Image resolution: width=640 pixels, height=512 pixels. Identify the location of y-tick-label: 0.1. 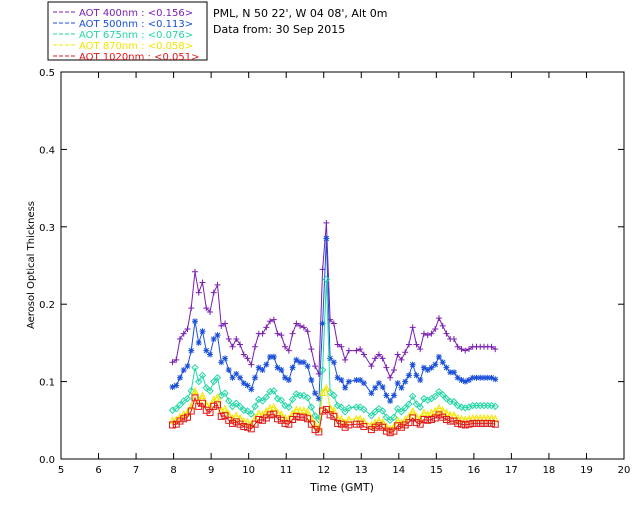
(47, 383).